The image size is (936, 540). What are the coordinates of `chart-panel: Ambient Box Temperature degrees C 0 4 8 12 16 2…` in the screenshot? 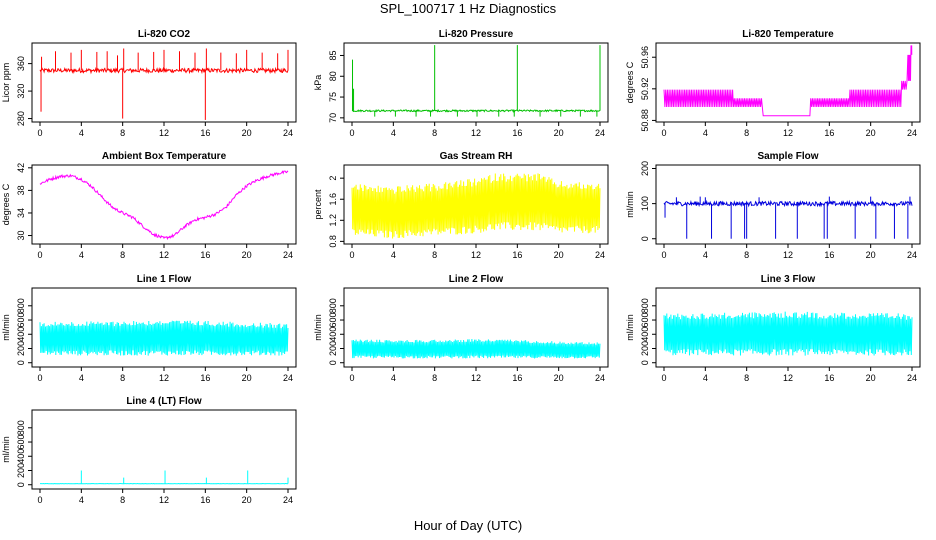 It's located at (149, 205).